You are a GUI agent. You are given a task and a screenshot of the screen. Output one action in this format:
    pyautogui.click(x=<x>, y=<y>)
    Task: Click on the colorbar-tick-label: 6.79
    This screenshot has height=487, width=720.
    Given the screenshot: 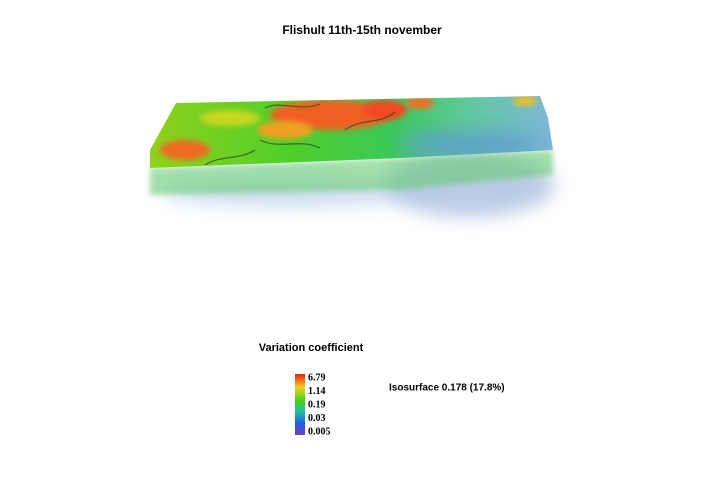 What is the action you would take?
    pyautogui.click(x=317, y=377)
    